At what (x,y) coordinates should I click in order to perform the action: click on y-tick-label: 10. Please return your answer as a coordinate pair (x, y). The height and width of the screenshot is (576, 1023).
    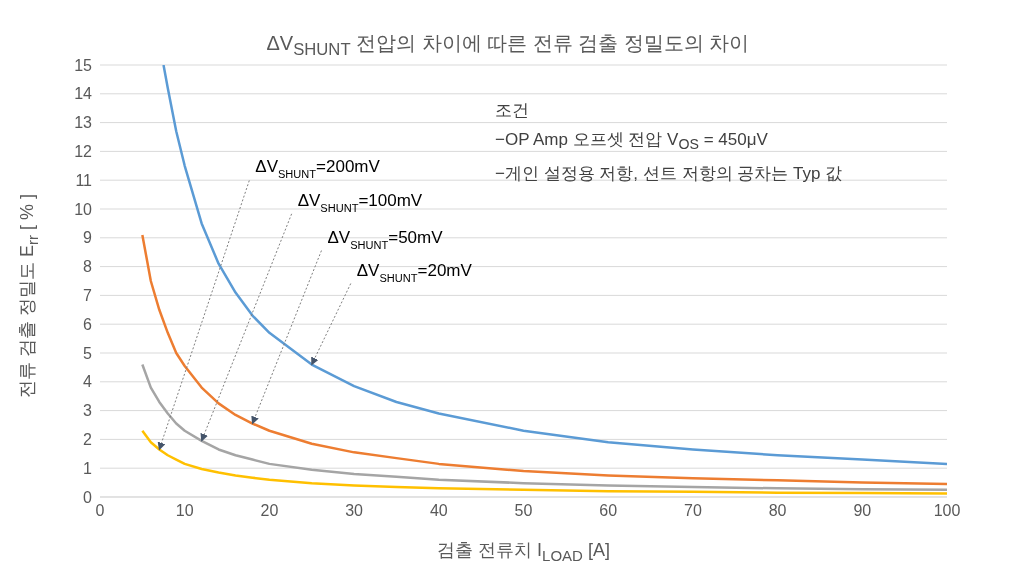
    Looking at the image, I should click on (83, 209).